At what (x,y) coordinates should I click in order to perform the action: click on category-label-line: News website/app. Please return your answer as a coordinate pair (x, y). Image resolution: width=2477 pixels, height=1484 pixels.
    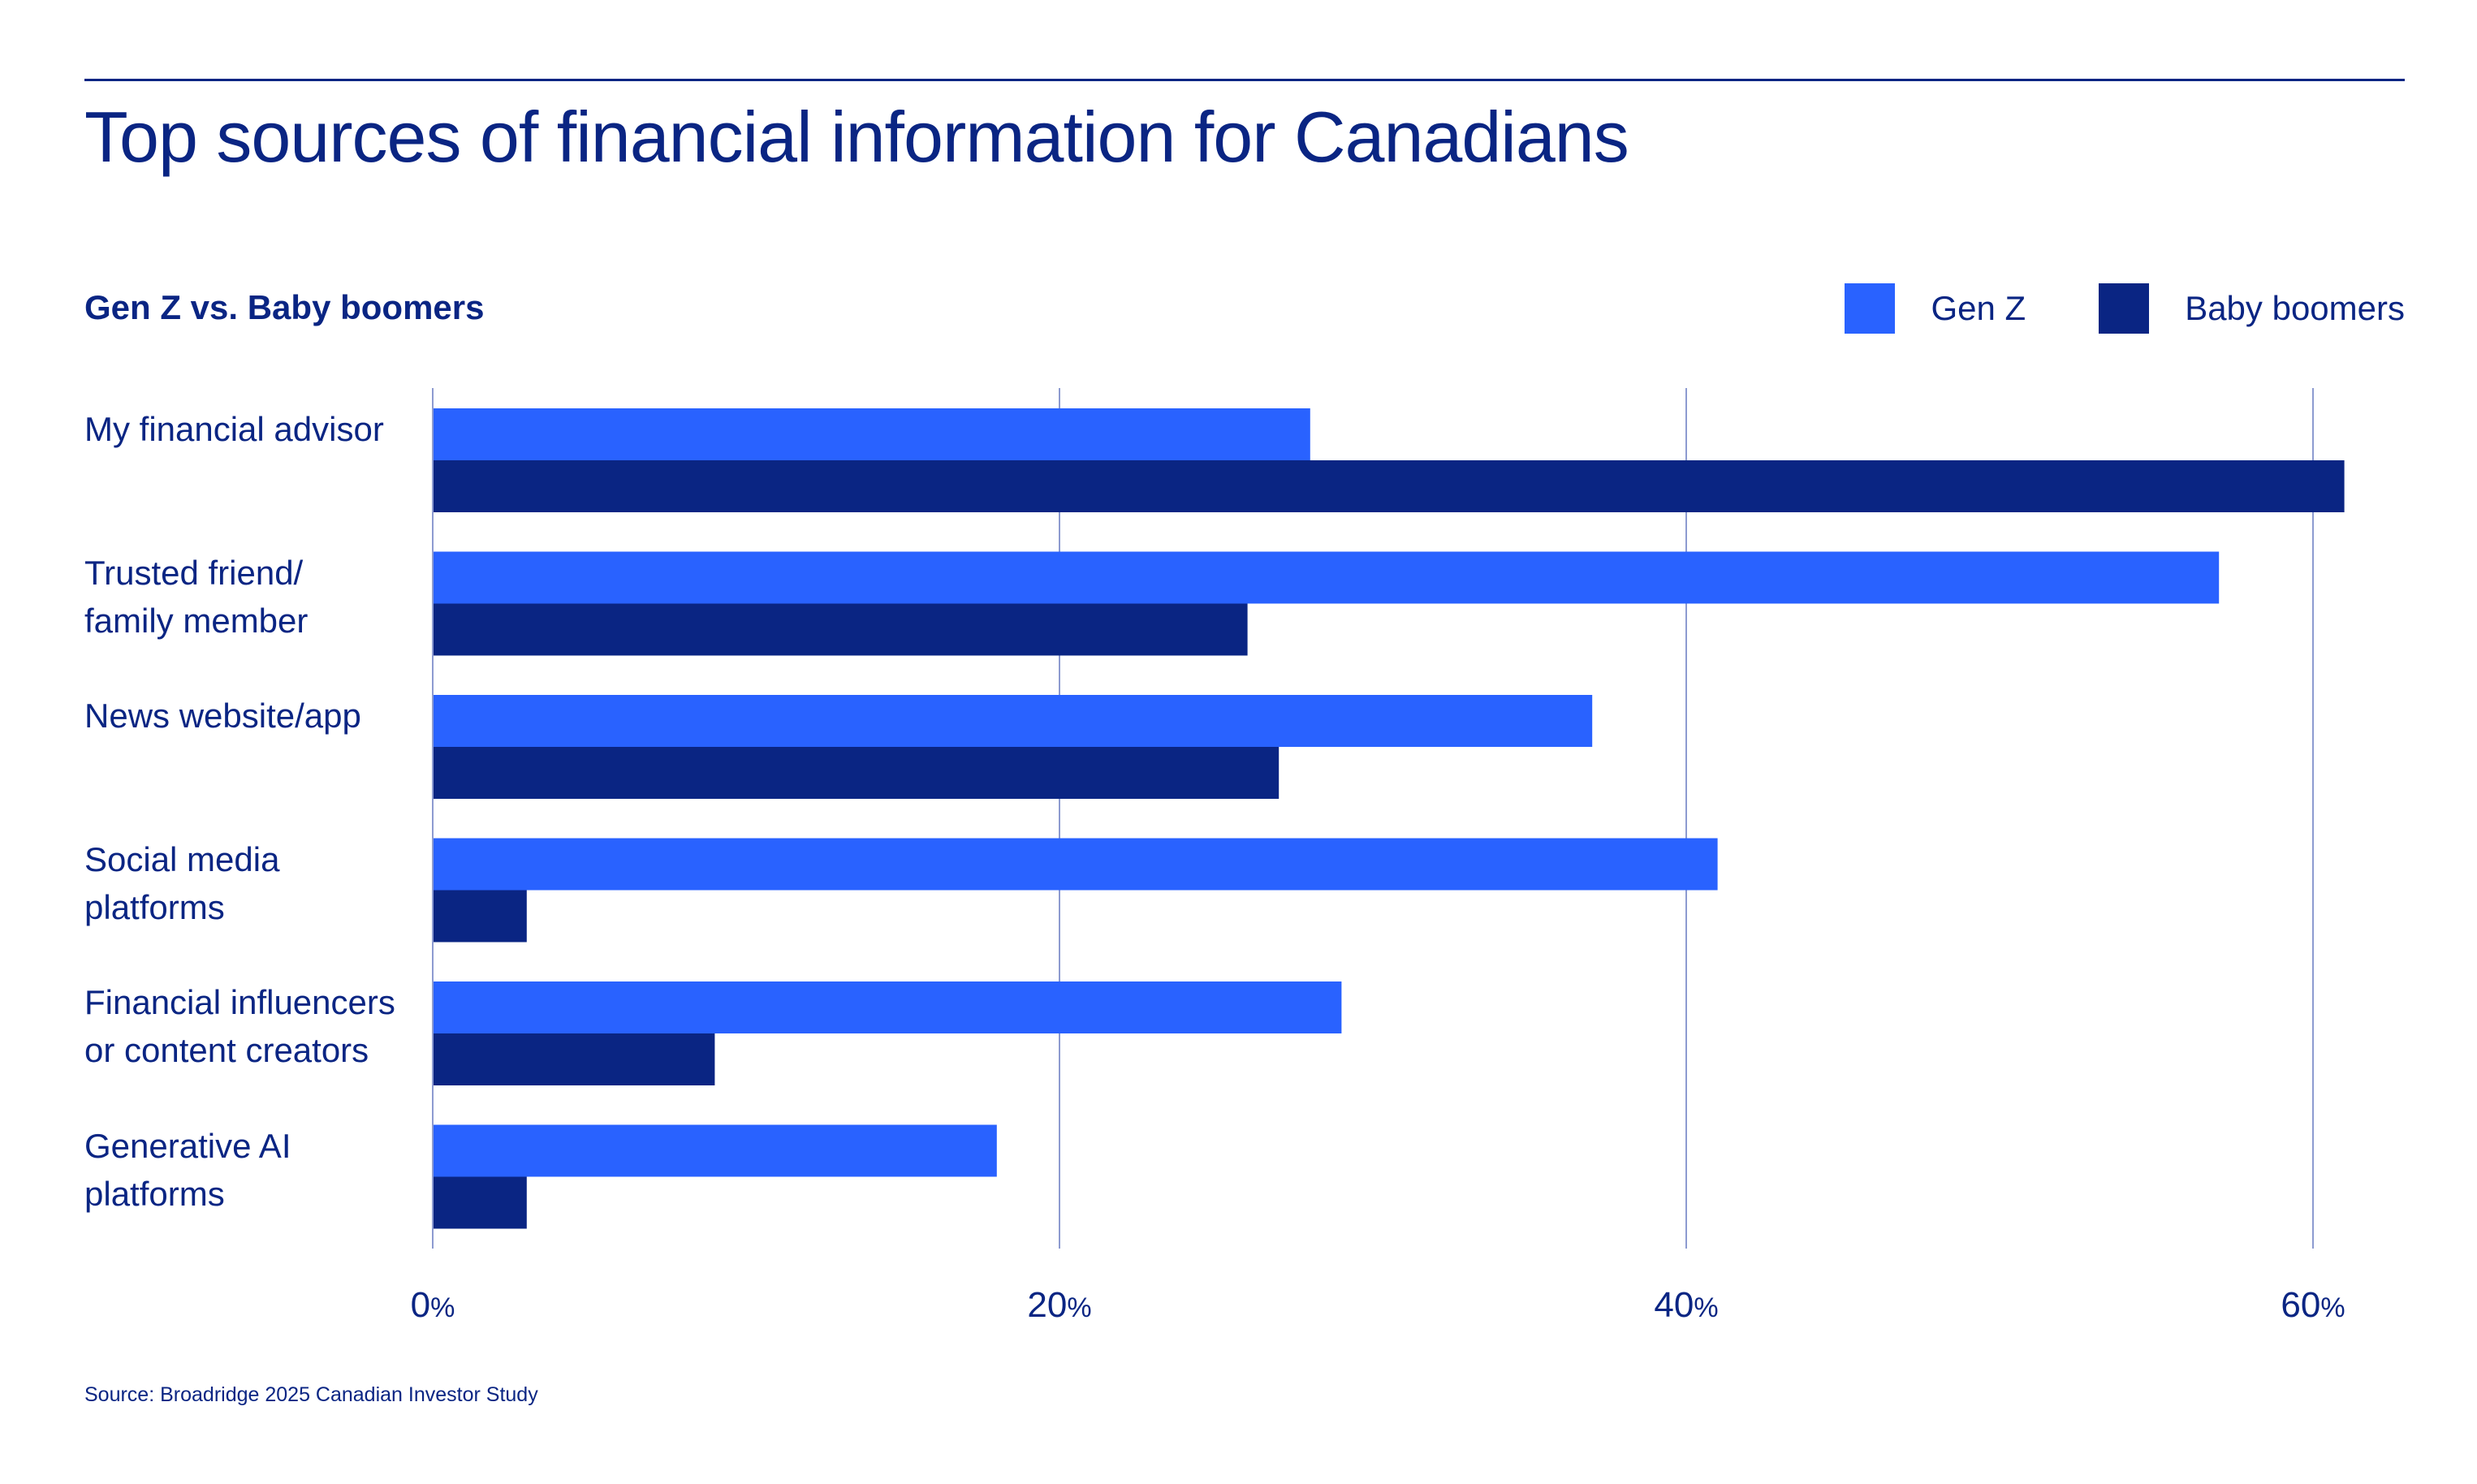
    Looking at the image, I should click on (223, 716).